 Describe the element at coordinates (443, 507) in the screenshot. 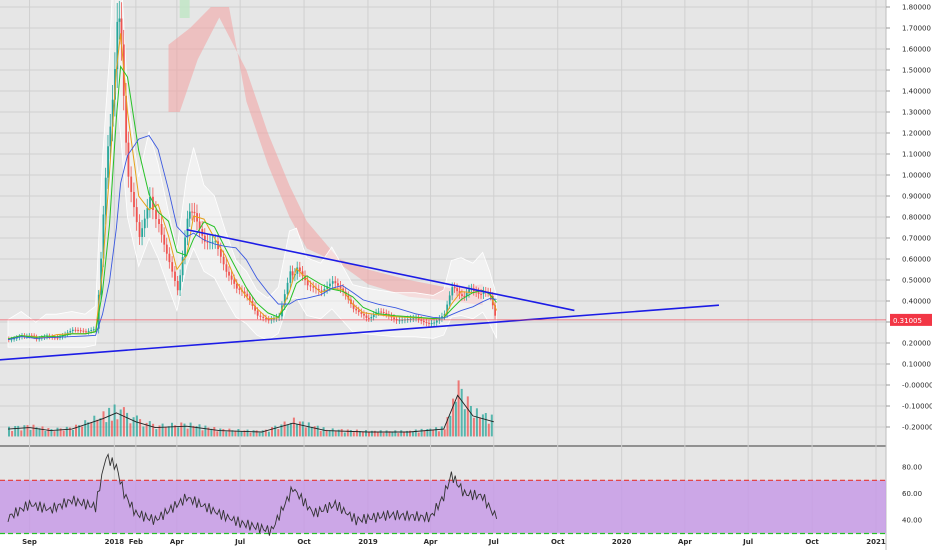

I see `rsi-band-fill` at that location.